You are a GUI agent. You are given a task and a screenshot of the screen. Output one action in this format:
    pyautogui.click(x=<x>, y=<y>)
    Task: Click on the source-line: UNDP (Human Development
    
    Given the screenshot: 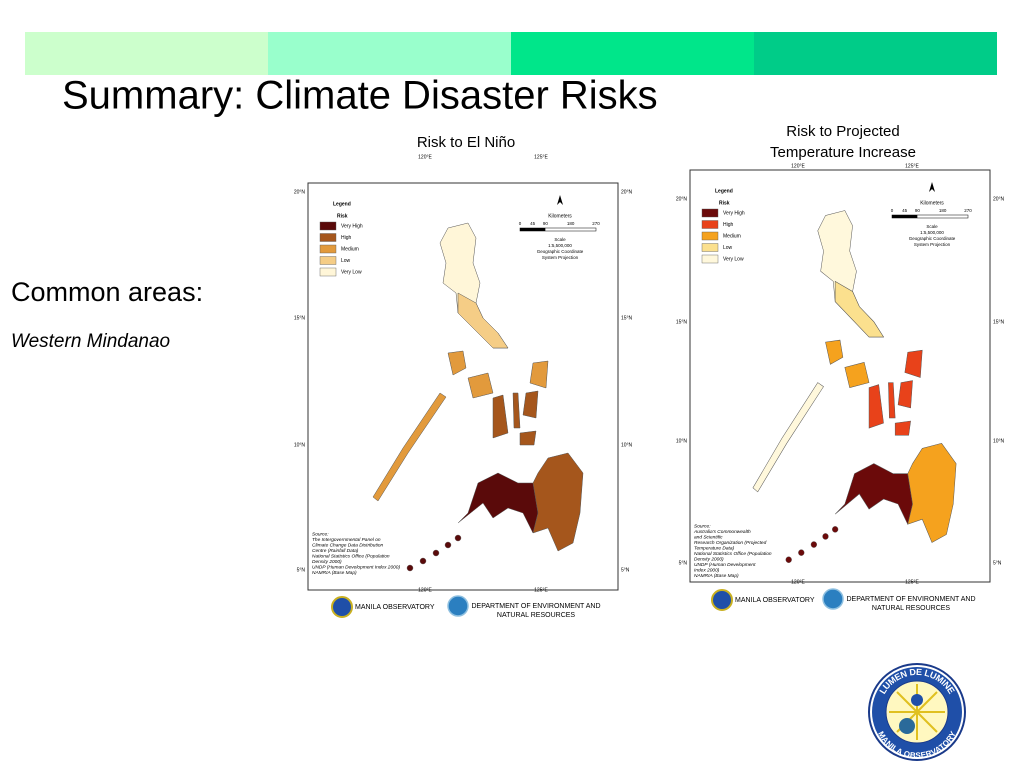 What is the action you would take?
    pyautogui.click(x=725, y=565)
    